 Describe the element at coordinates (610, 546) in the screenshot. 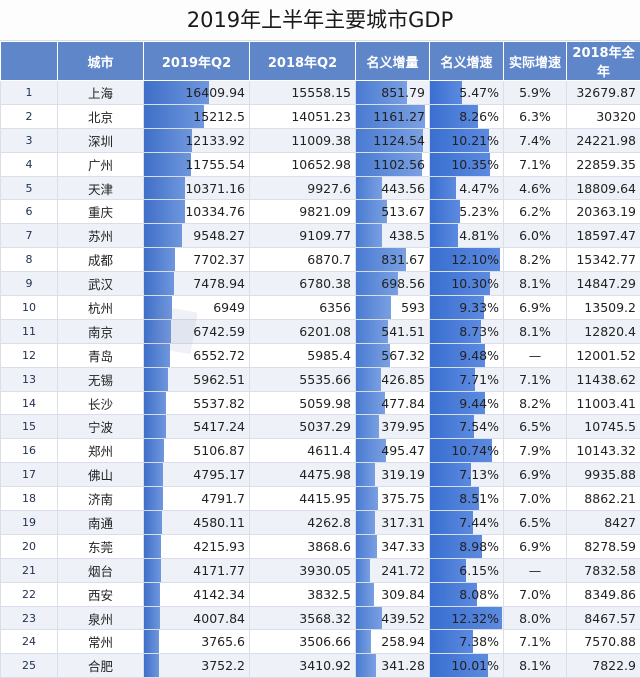

I see `year-2018-cell-text: 8278.59` at that location.